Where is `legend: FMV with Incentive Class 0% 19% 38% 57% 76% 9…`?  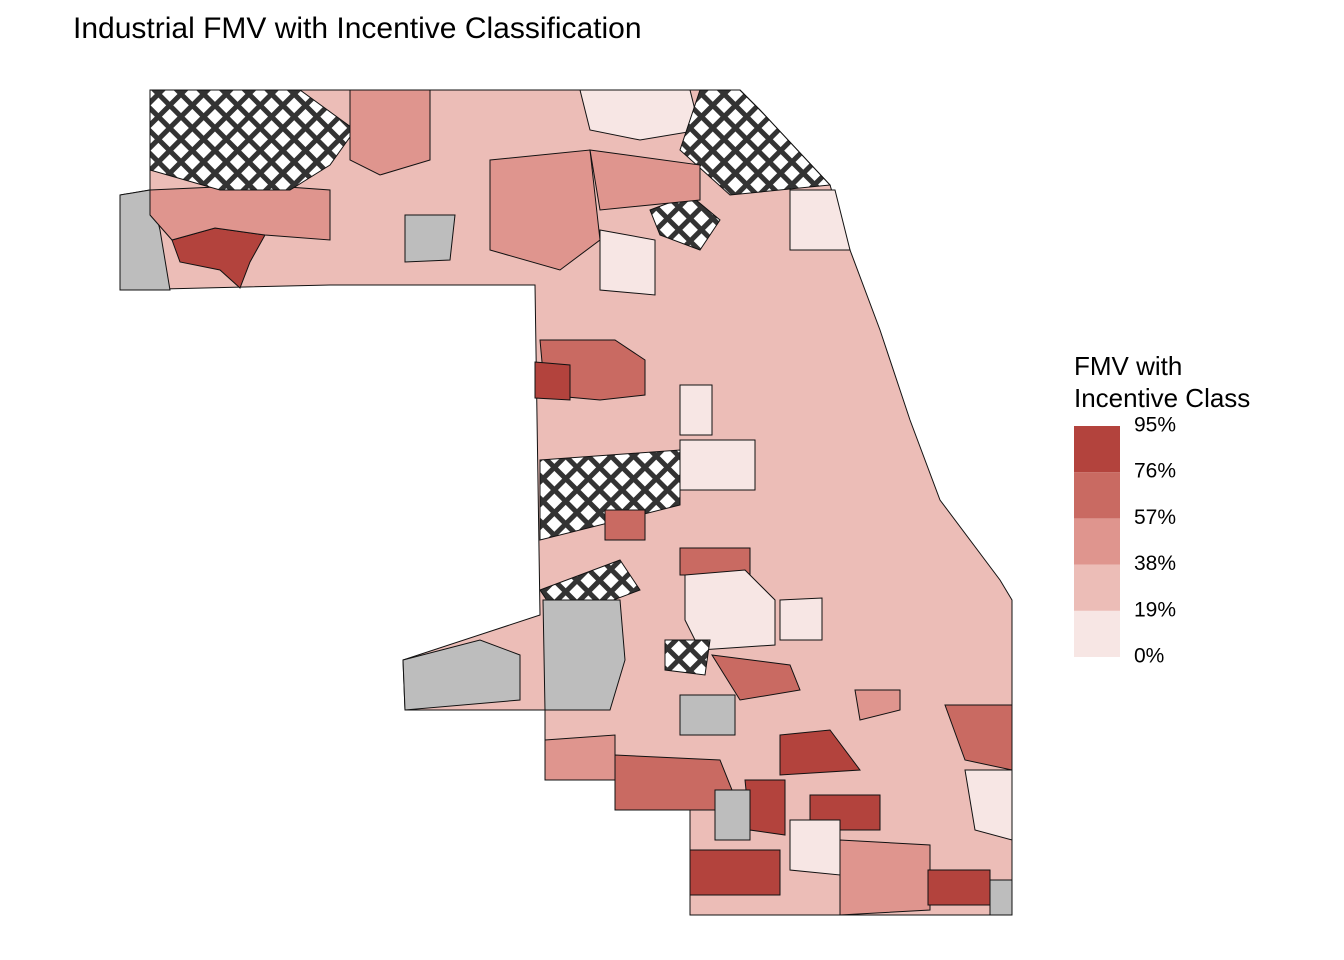 legend: FMV with Incentive Class 0% 19% 38% 57% 76% 9… is located at coordinates (1162, 509).